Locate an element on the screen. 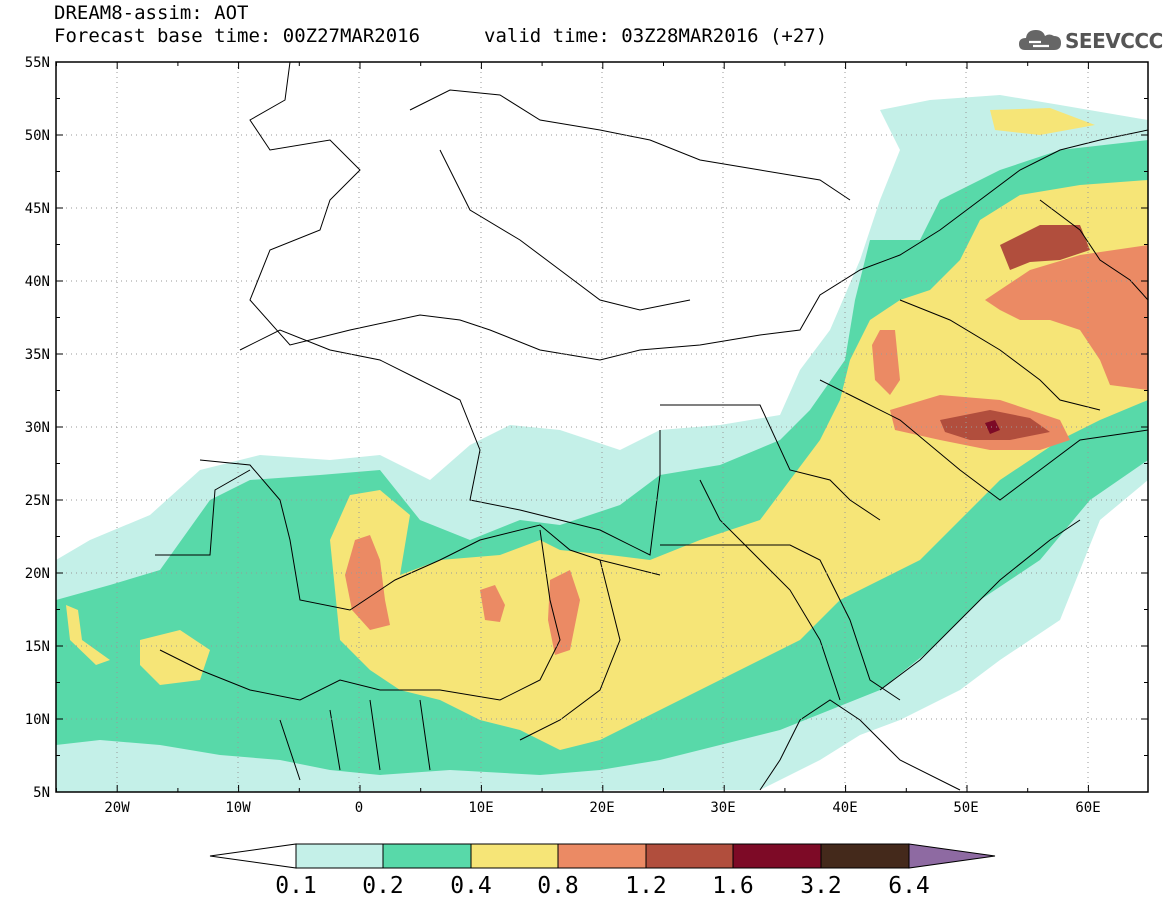 Image resolution: width=1165 pixels, height=905 pixels. colorbar-label-6-4: 6.4 is located at coordinates (909, 886).